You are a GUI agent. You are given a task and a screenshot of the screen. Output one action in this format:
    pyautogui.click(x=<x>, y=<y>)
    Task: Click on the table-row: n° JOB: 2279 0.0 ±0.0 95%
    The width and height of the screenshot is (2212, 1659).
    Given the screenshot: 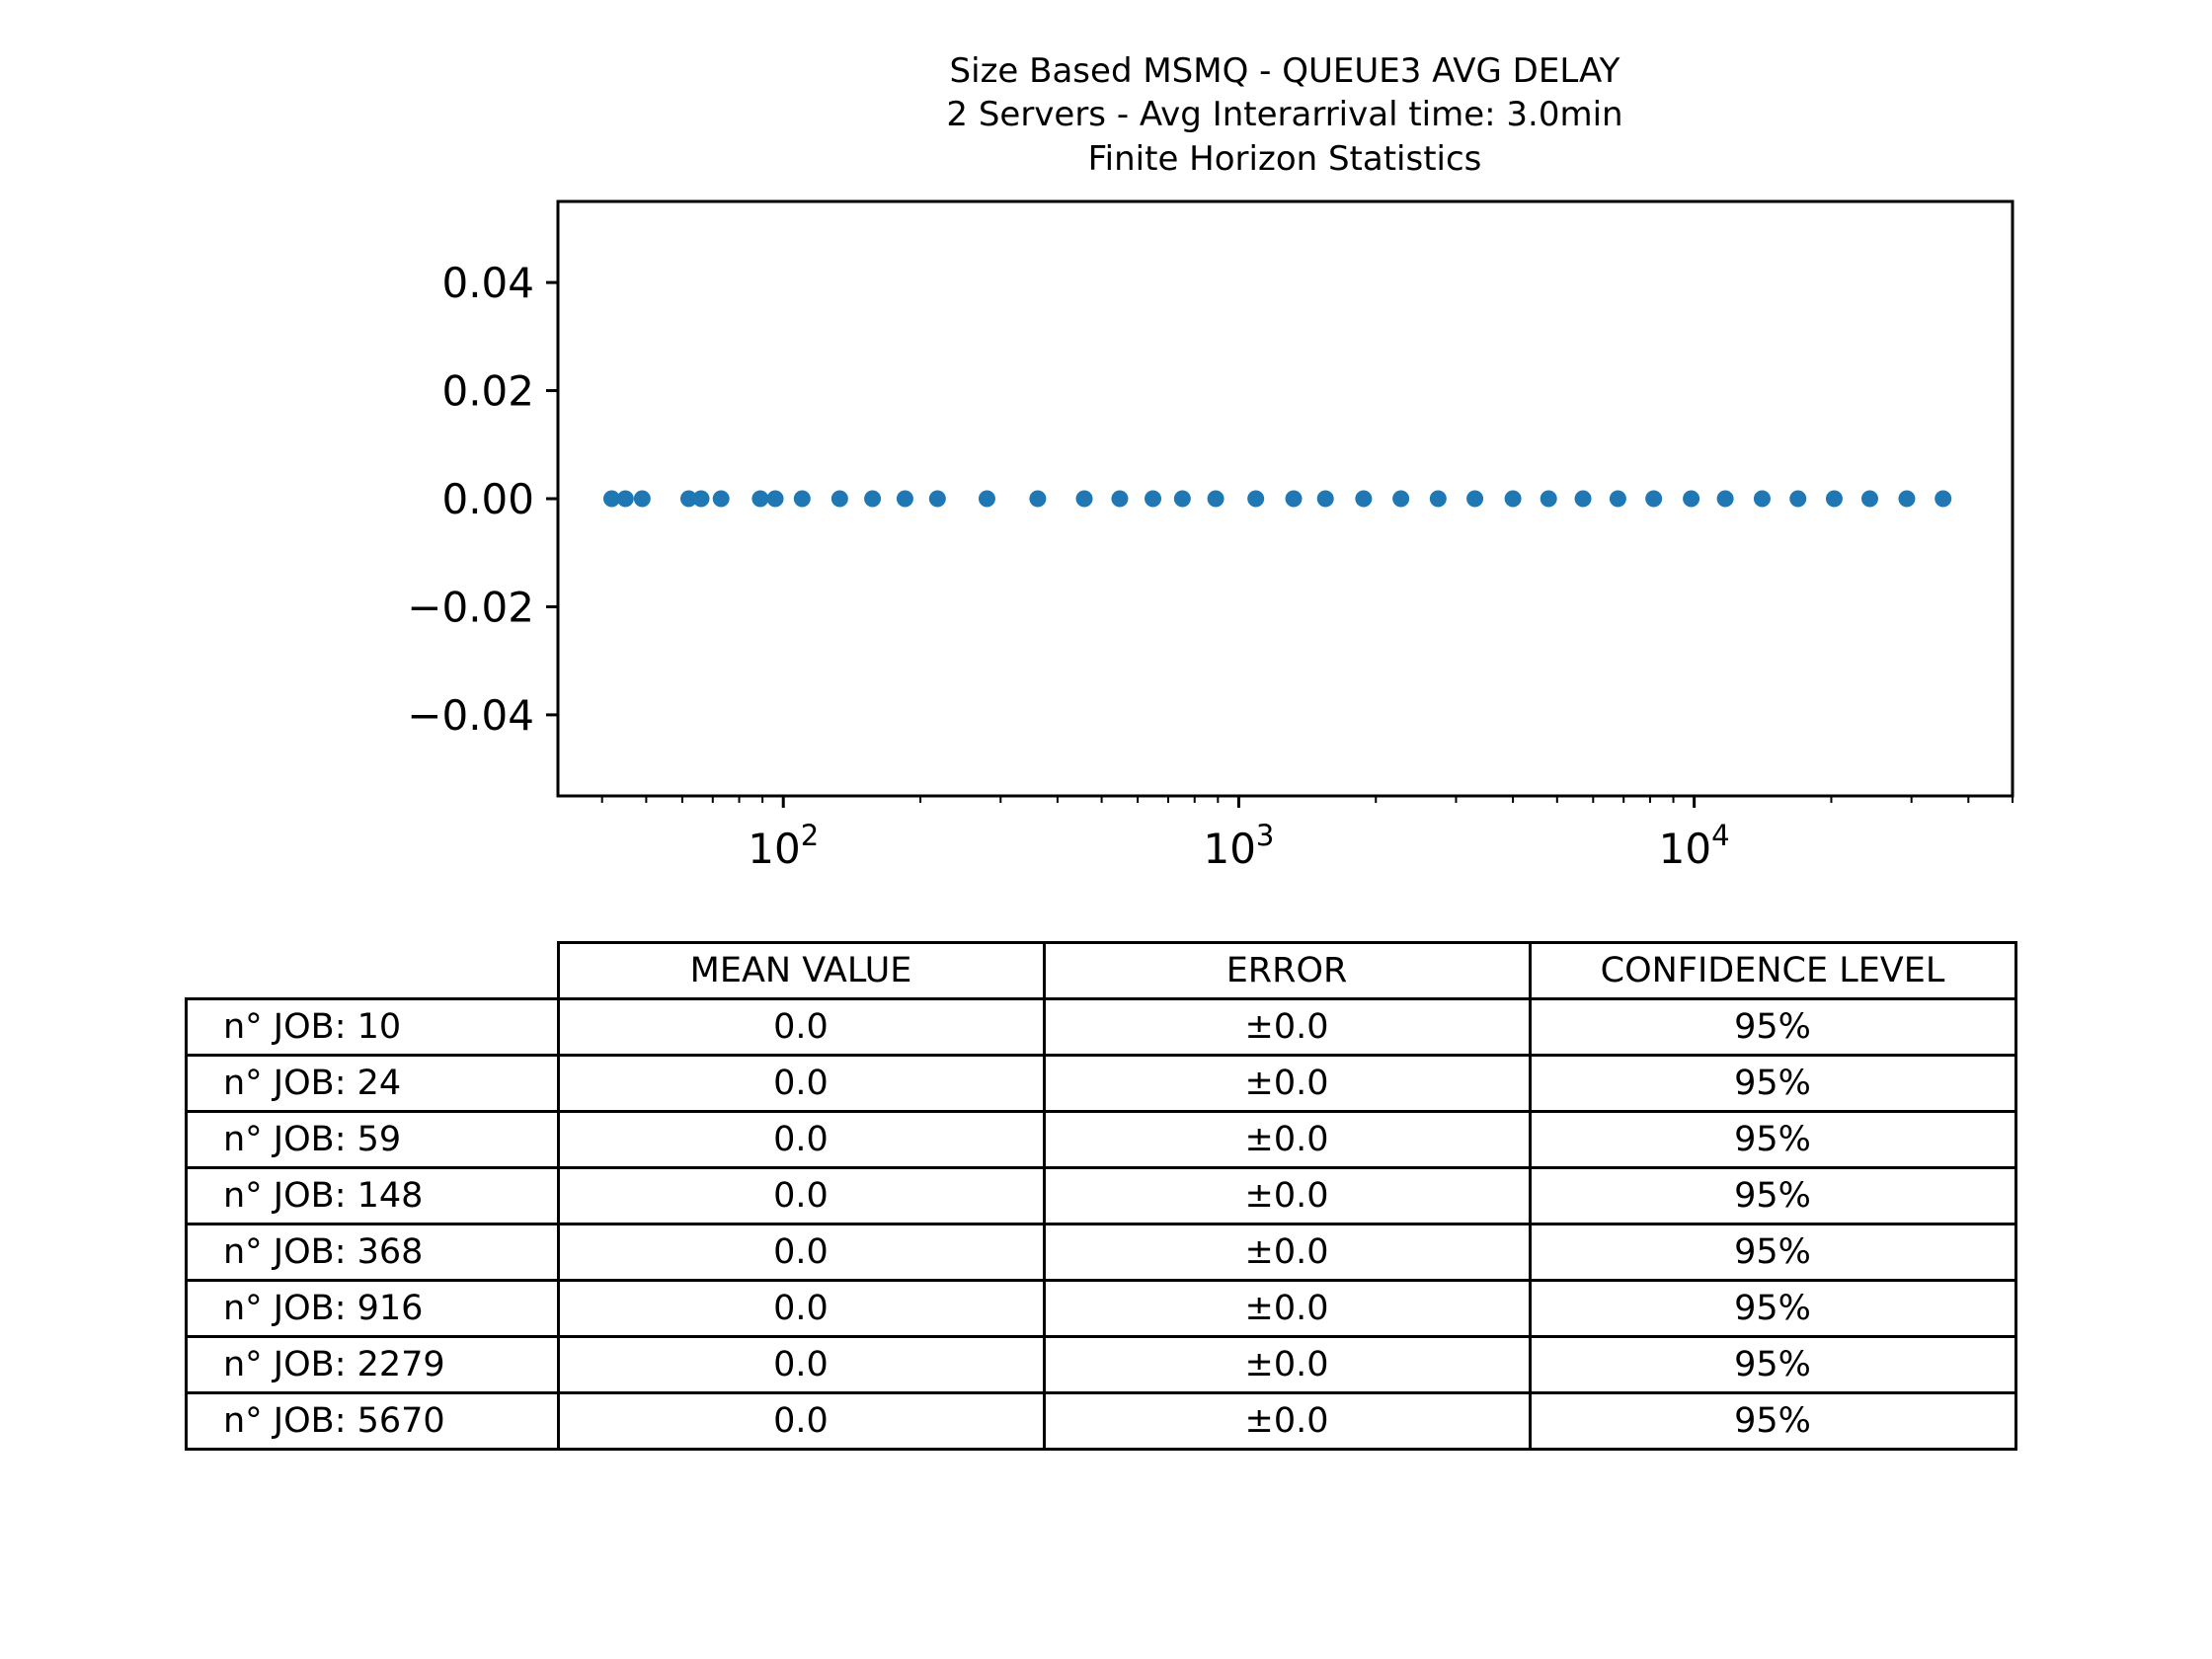 What is the action you would take?
    pyautogui.click(x=1101, y=1365)
    